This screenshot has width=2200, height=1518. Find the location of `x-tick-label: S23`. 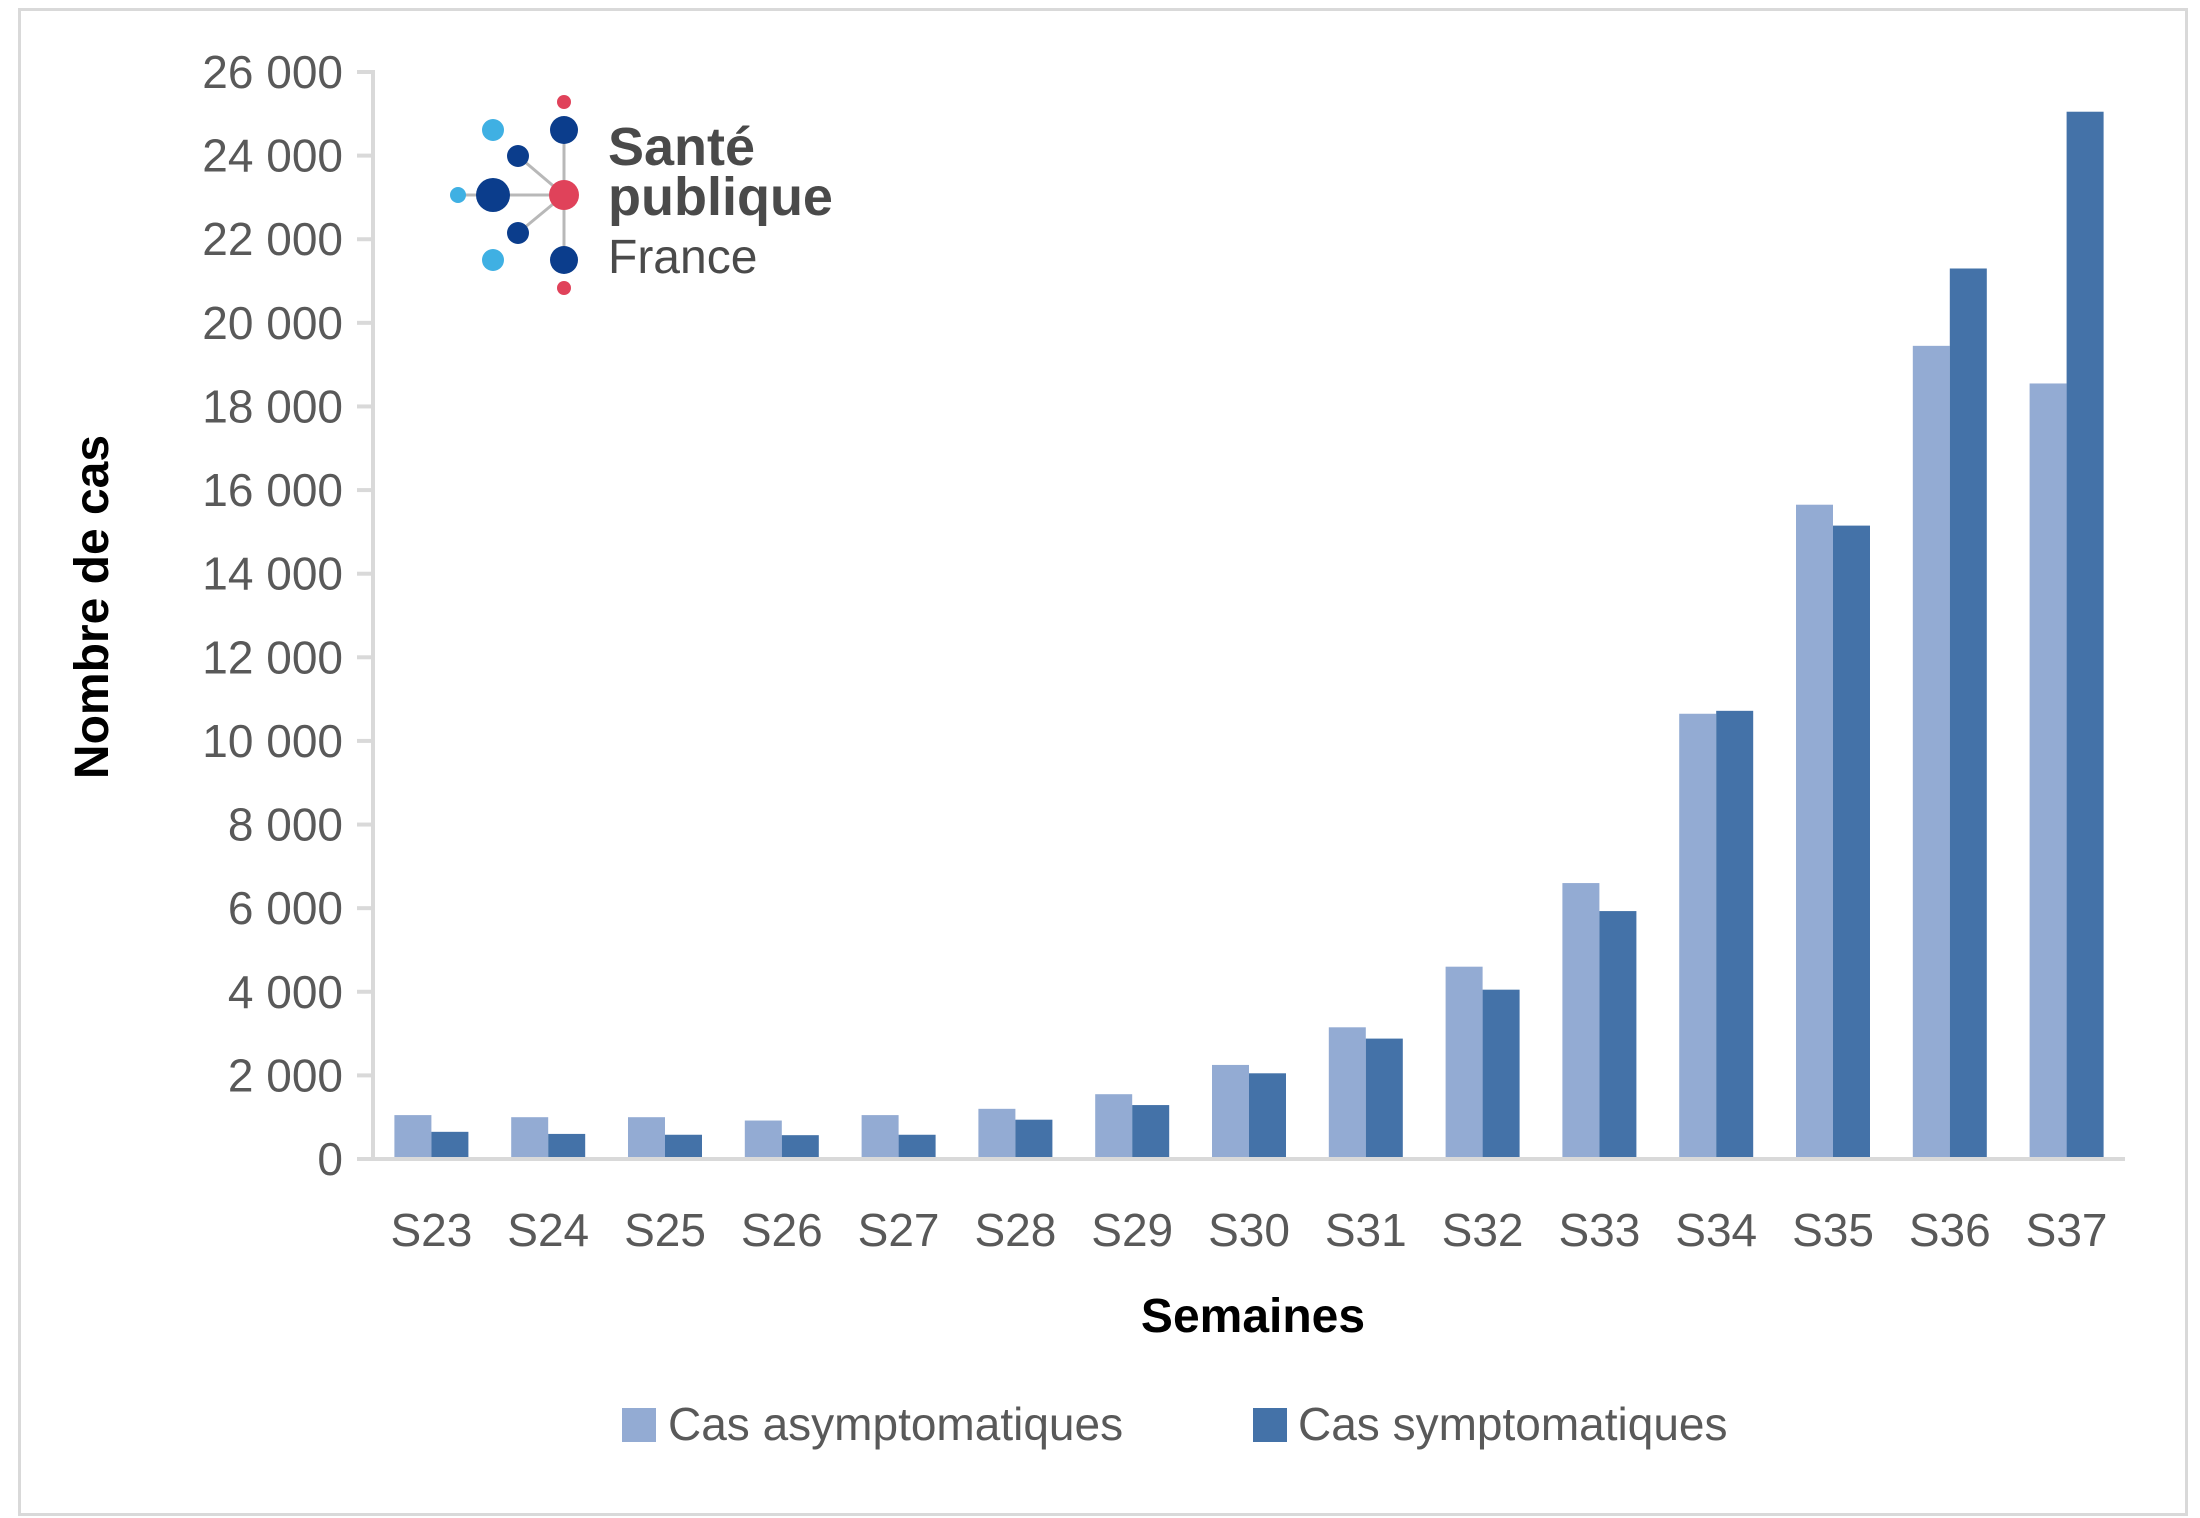

x-tick-label: S23 is located at coordinates (431, 1230).